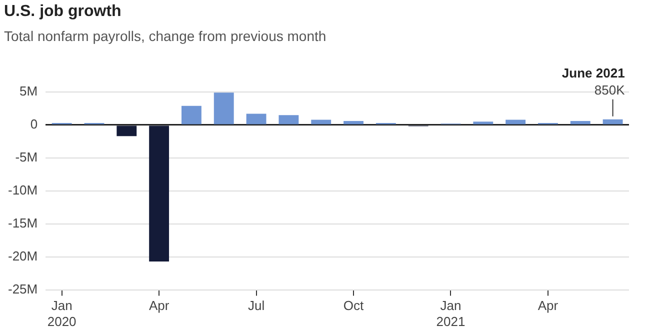  What do you see at coordinates (61, 313) in the screenshot?
I see `x-tick-label: Jan 2020` at bounding box center [61, 313].